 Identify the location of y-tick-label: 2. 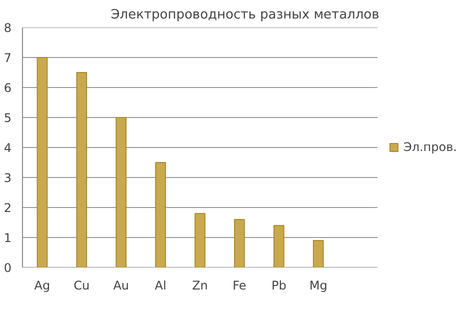
(8, 208).